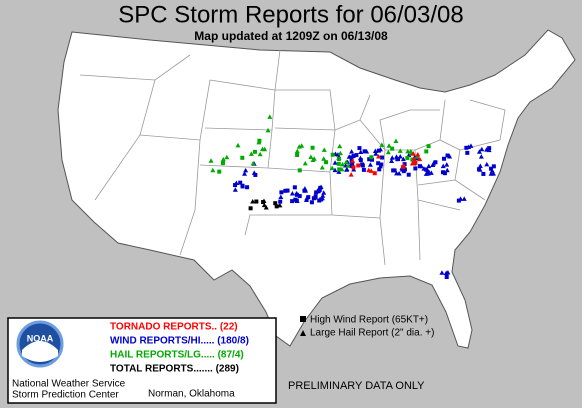 The image size is (582, 408). I want to click on key-label: Large Hail Report (2" dia. +), so click(372, 333).